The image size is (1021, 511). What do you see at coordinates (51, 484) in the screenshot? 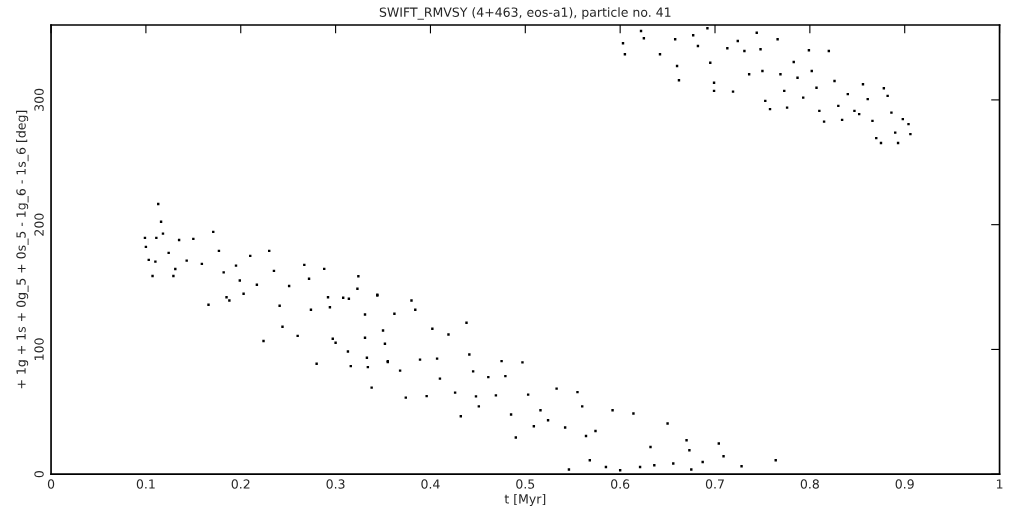
I see `x-tick-label: 0` at bounding box center [51, 484].